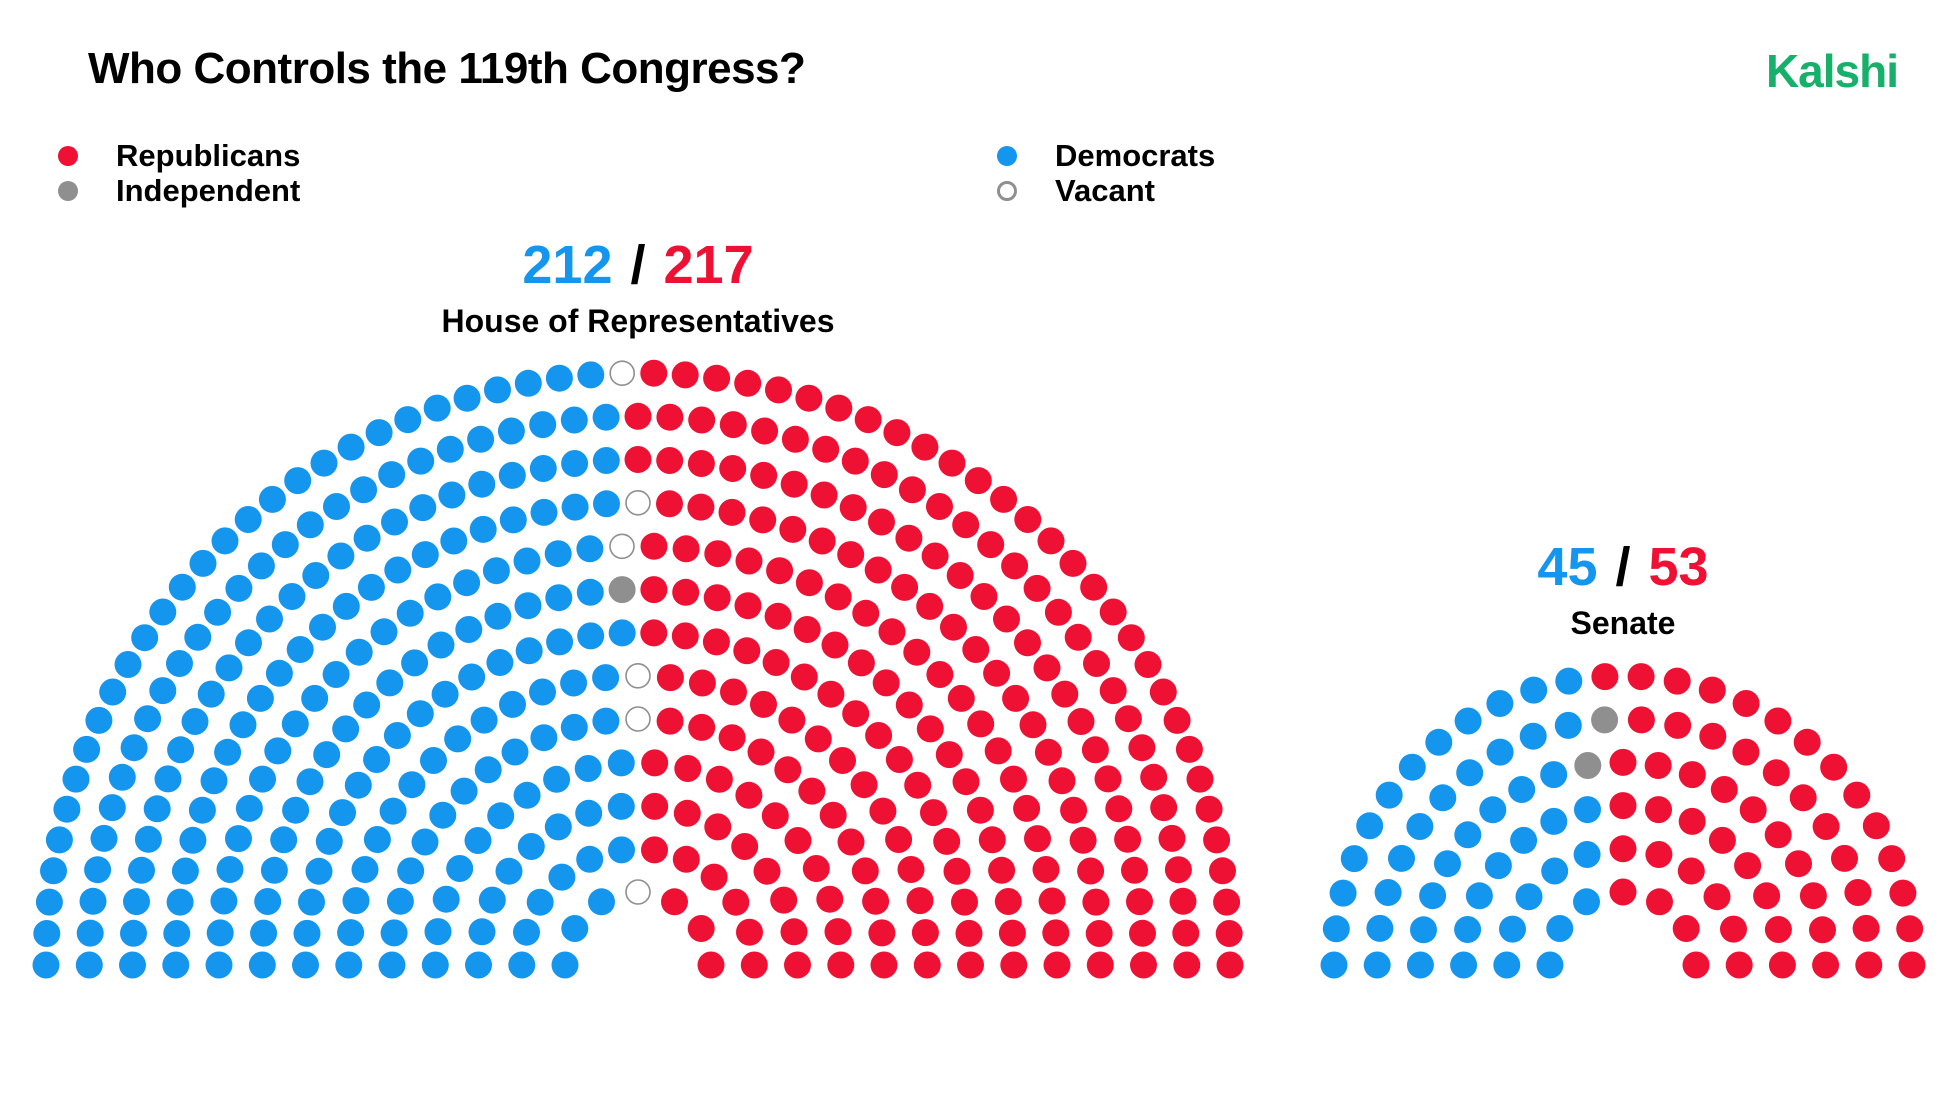 Image resolution: width=1950 pixels, height=1095 pixels. Describe the element at coordinates (447, 68) in the screenshot. I see `page-title: Who Controls the 119th Congress?` at that location.